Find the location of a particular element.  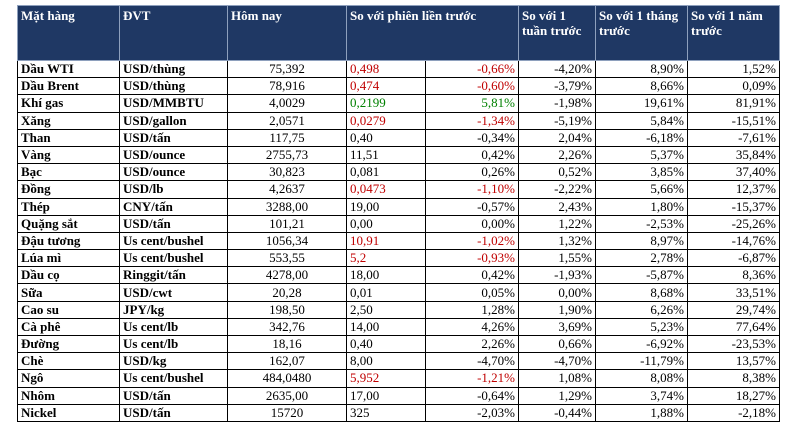

cell-change-month: -6,92% is located at coordinates (641, 344).